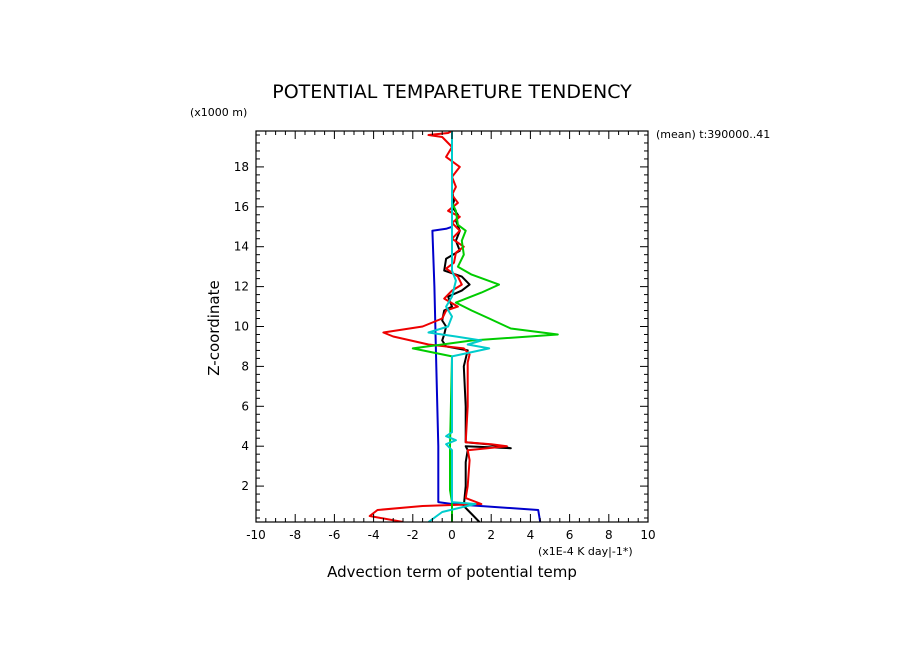 The image size is (904, 654). I want to click on x-tick-label: -2, so click(413, 535).